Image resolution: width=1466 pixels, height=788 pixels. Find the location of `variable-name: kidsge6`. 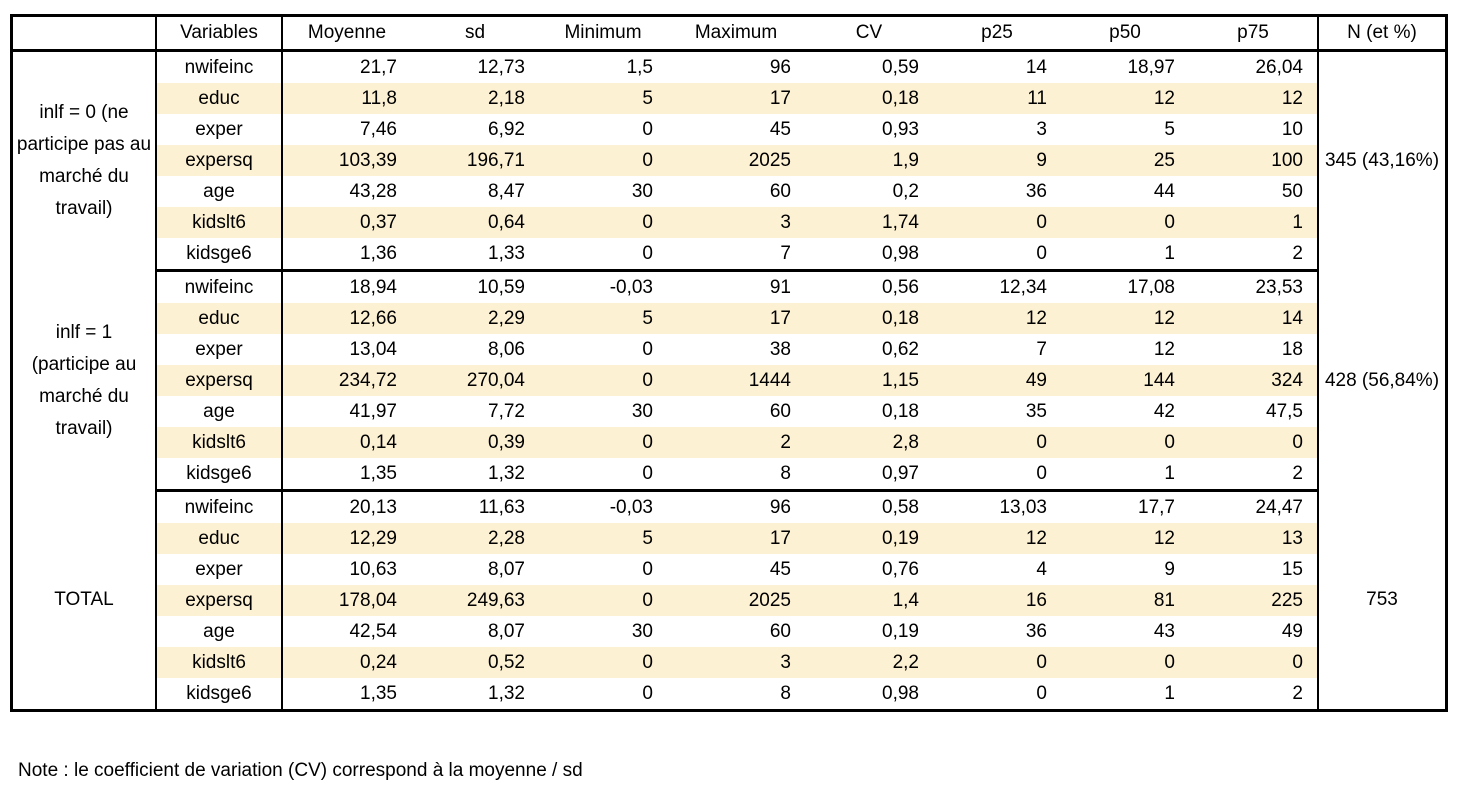

variable-name: kidsge6 is located at coordinates (219, 695).